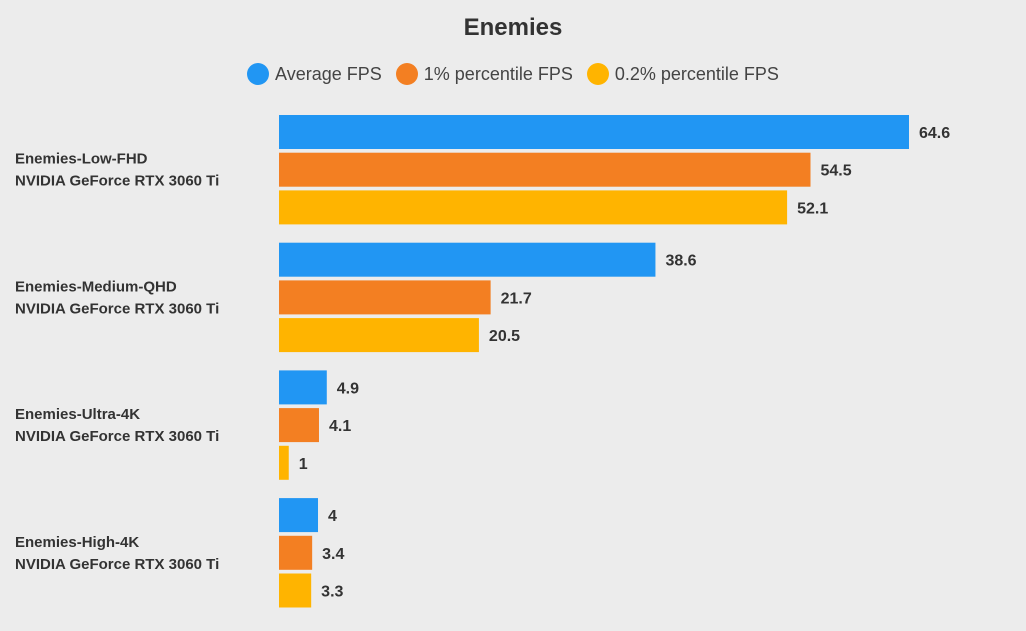 This screenshot has width=1026, height=631. Describe the element at coordinates (348, 388) in the screenshot. I see `data-label: 4.9` at that location.